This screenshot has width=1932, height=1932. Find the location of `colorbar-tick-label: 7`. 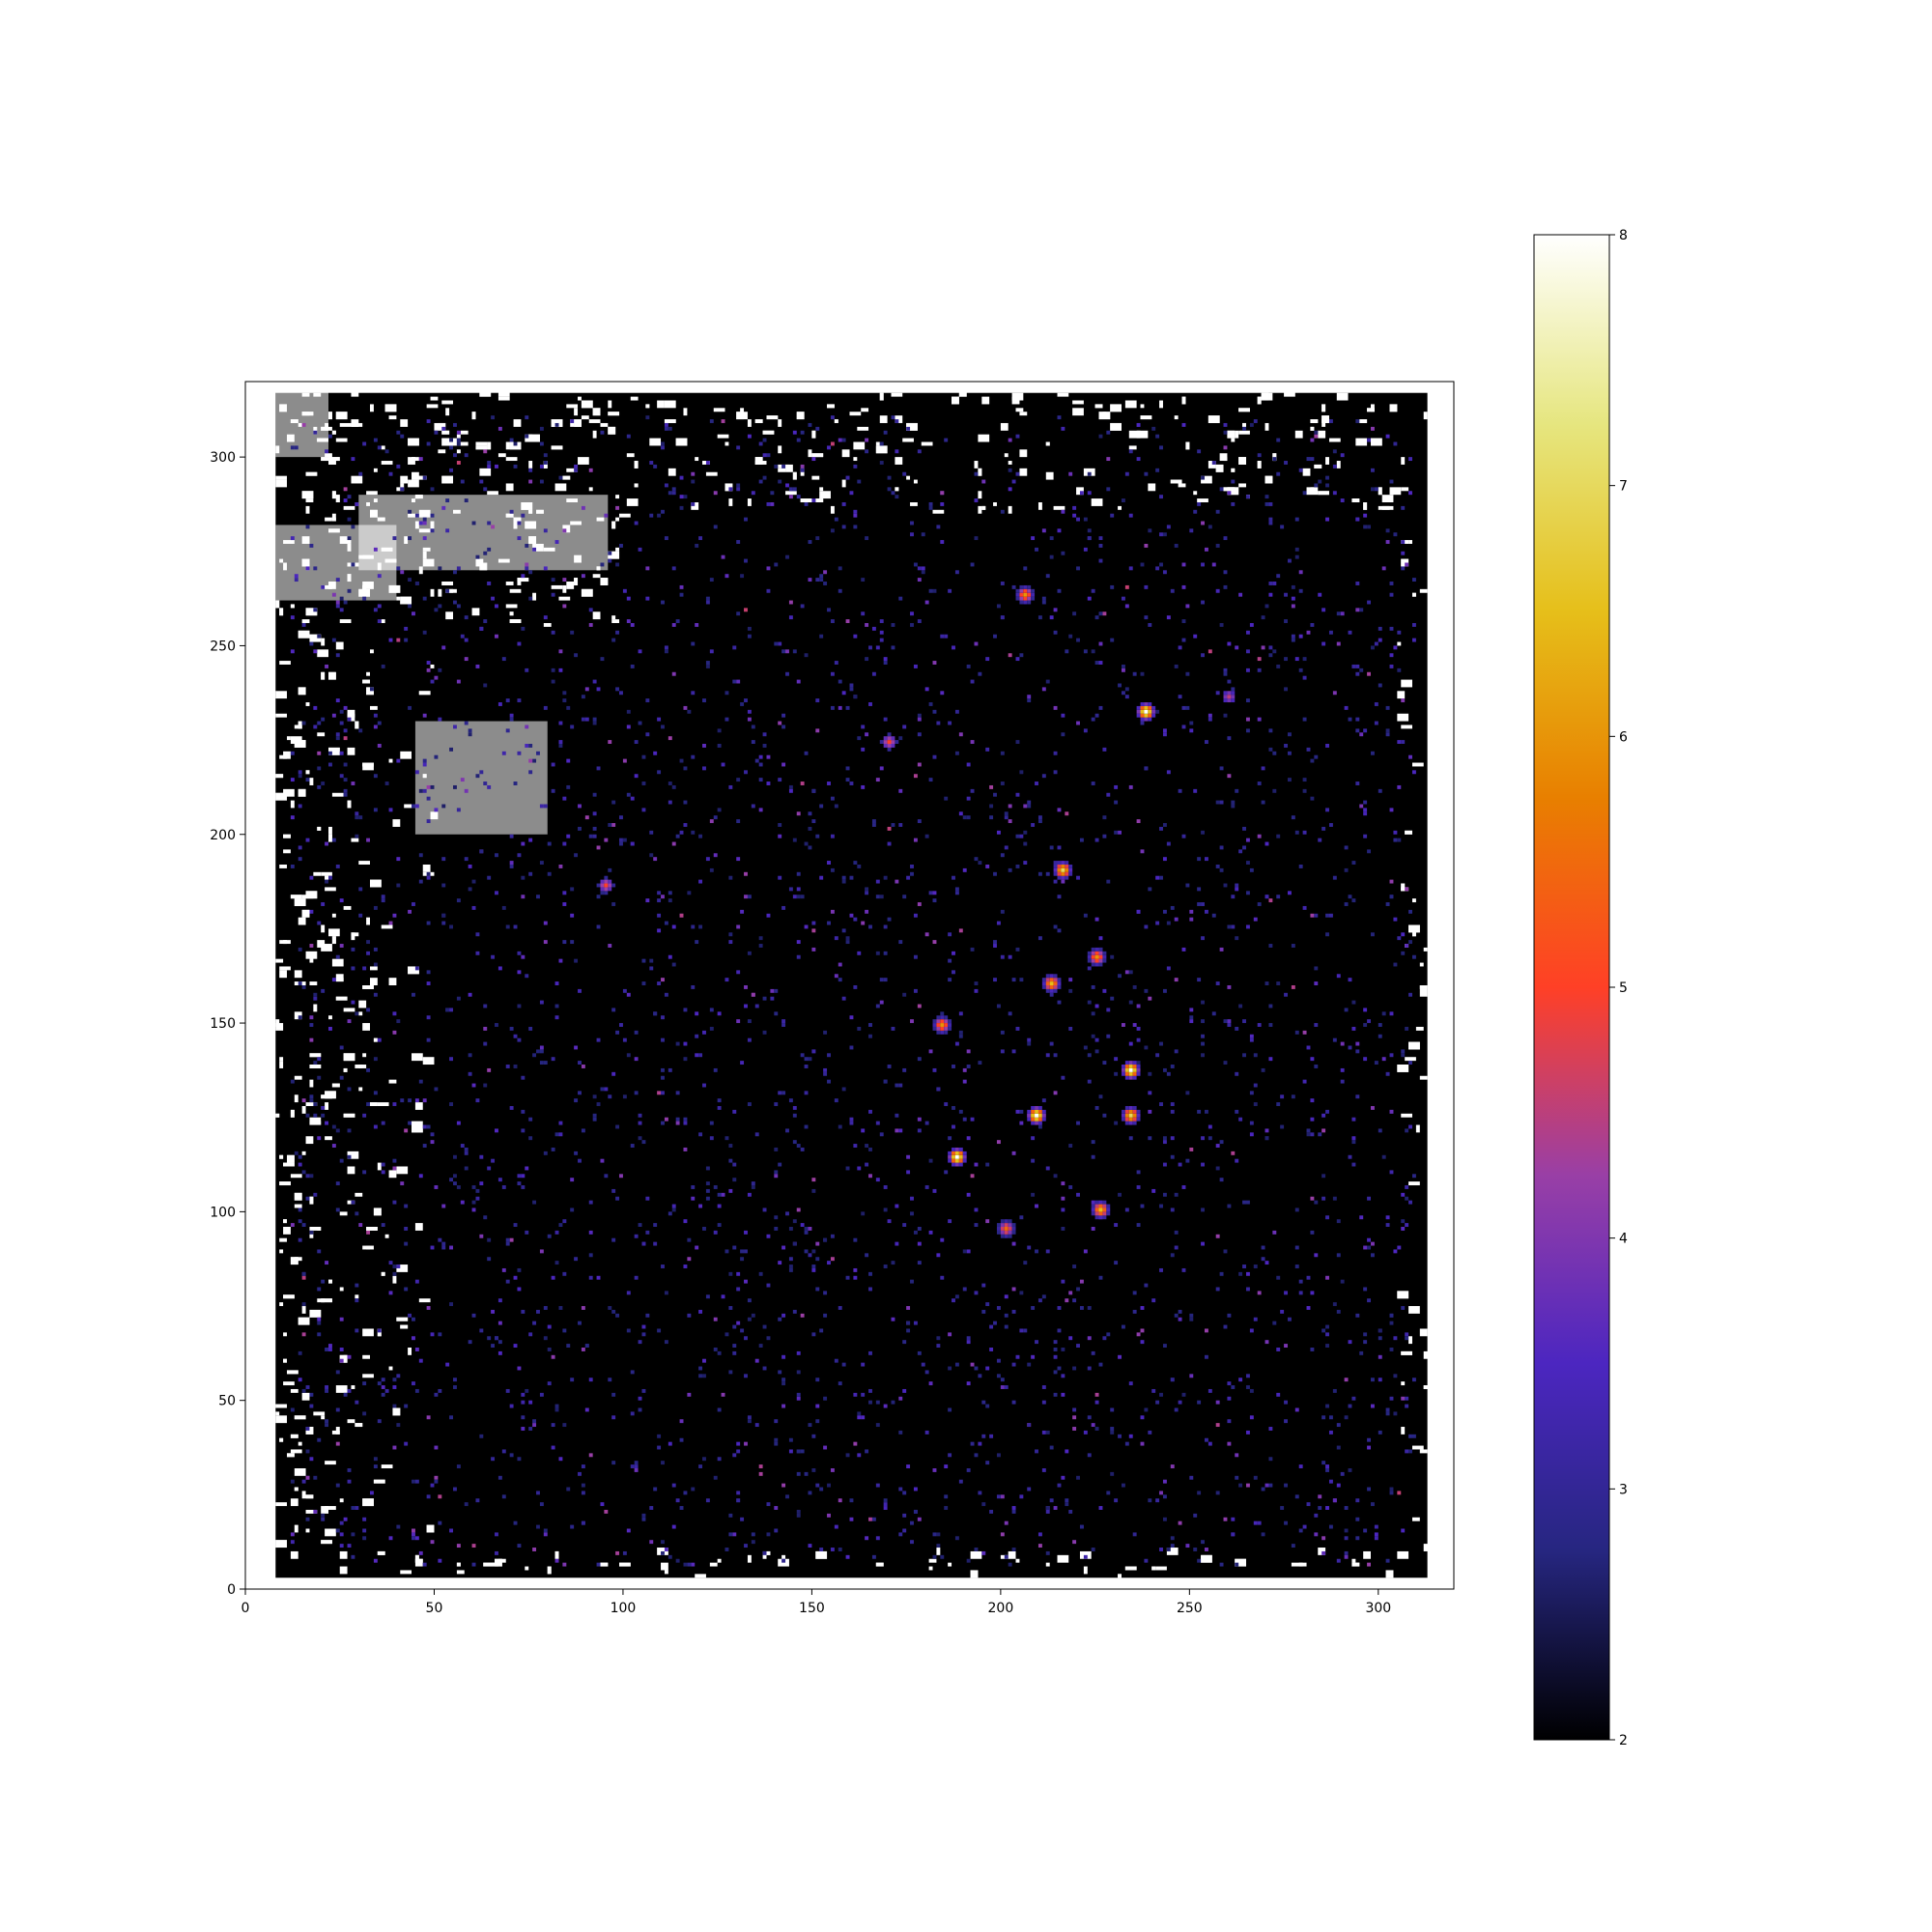

colorbar-tick-label: 7 is located at coordinates (1623, 487).